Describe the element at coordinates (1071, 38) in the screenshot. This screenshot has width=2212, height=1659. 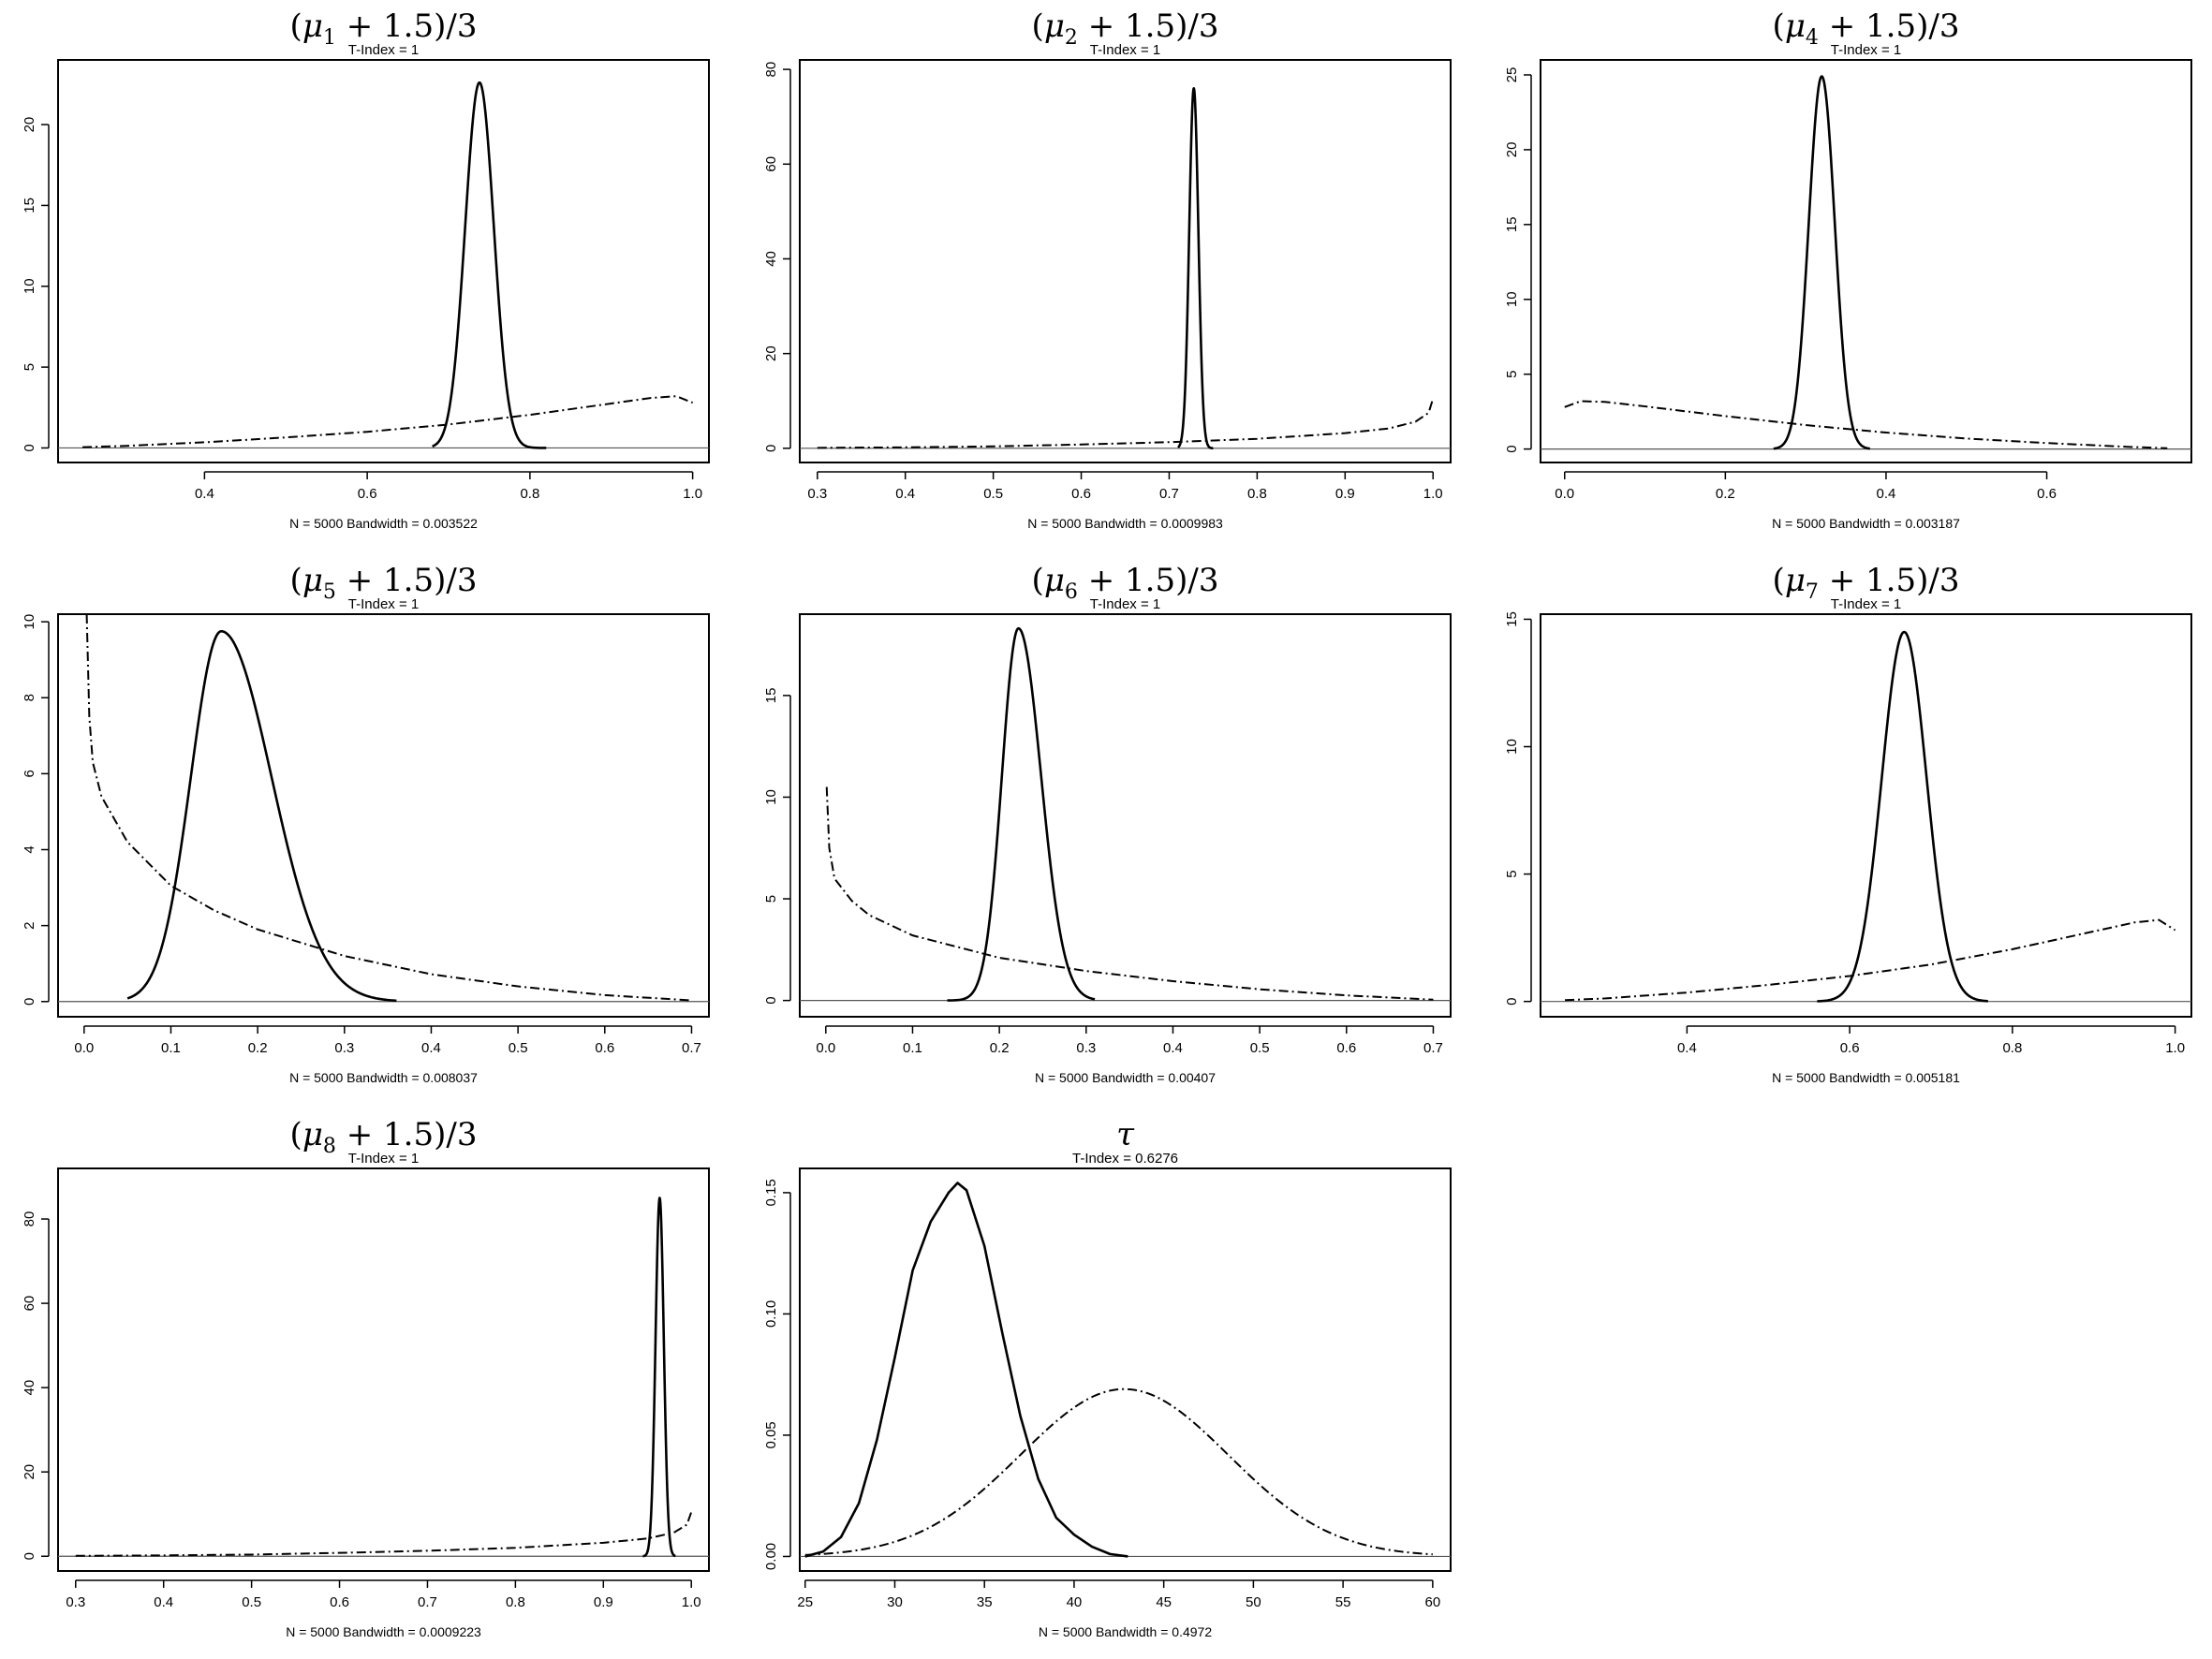
I see `title-subscript: 2` at that location.